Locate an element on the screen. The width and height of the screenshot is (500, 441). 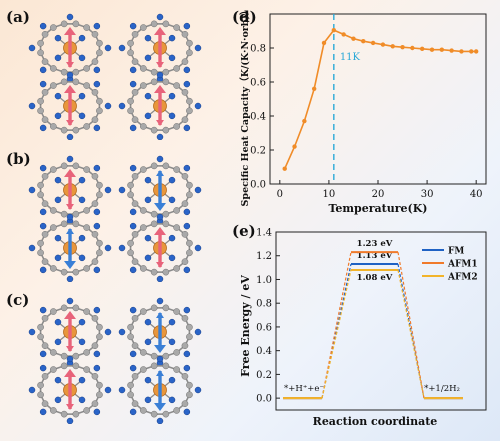
free-energy-y-axis-label: Free Energy / eV is located at coordinates (245, 326).